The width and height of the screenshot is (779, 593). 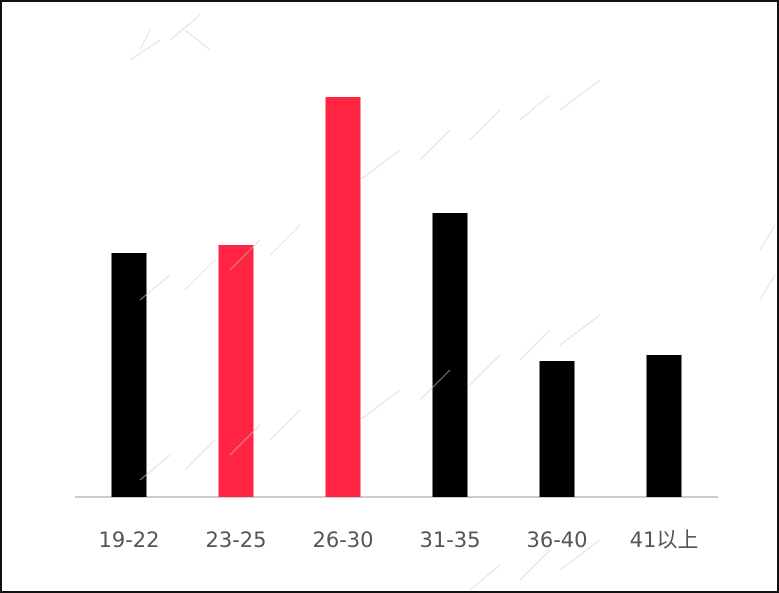 What do you see at coordinates (398, 540) in the screenshot?
I see `x-tick-labels: 19-22 23-25 26-30 31-35 36-40 41以上` at bounding box center [398, 540].